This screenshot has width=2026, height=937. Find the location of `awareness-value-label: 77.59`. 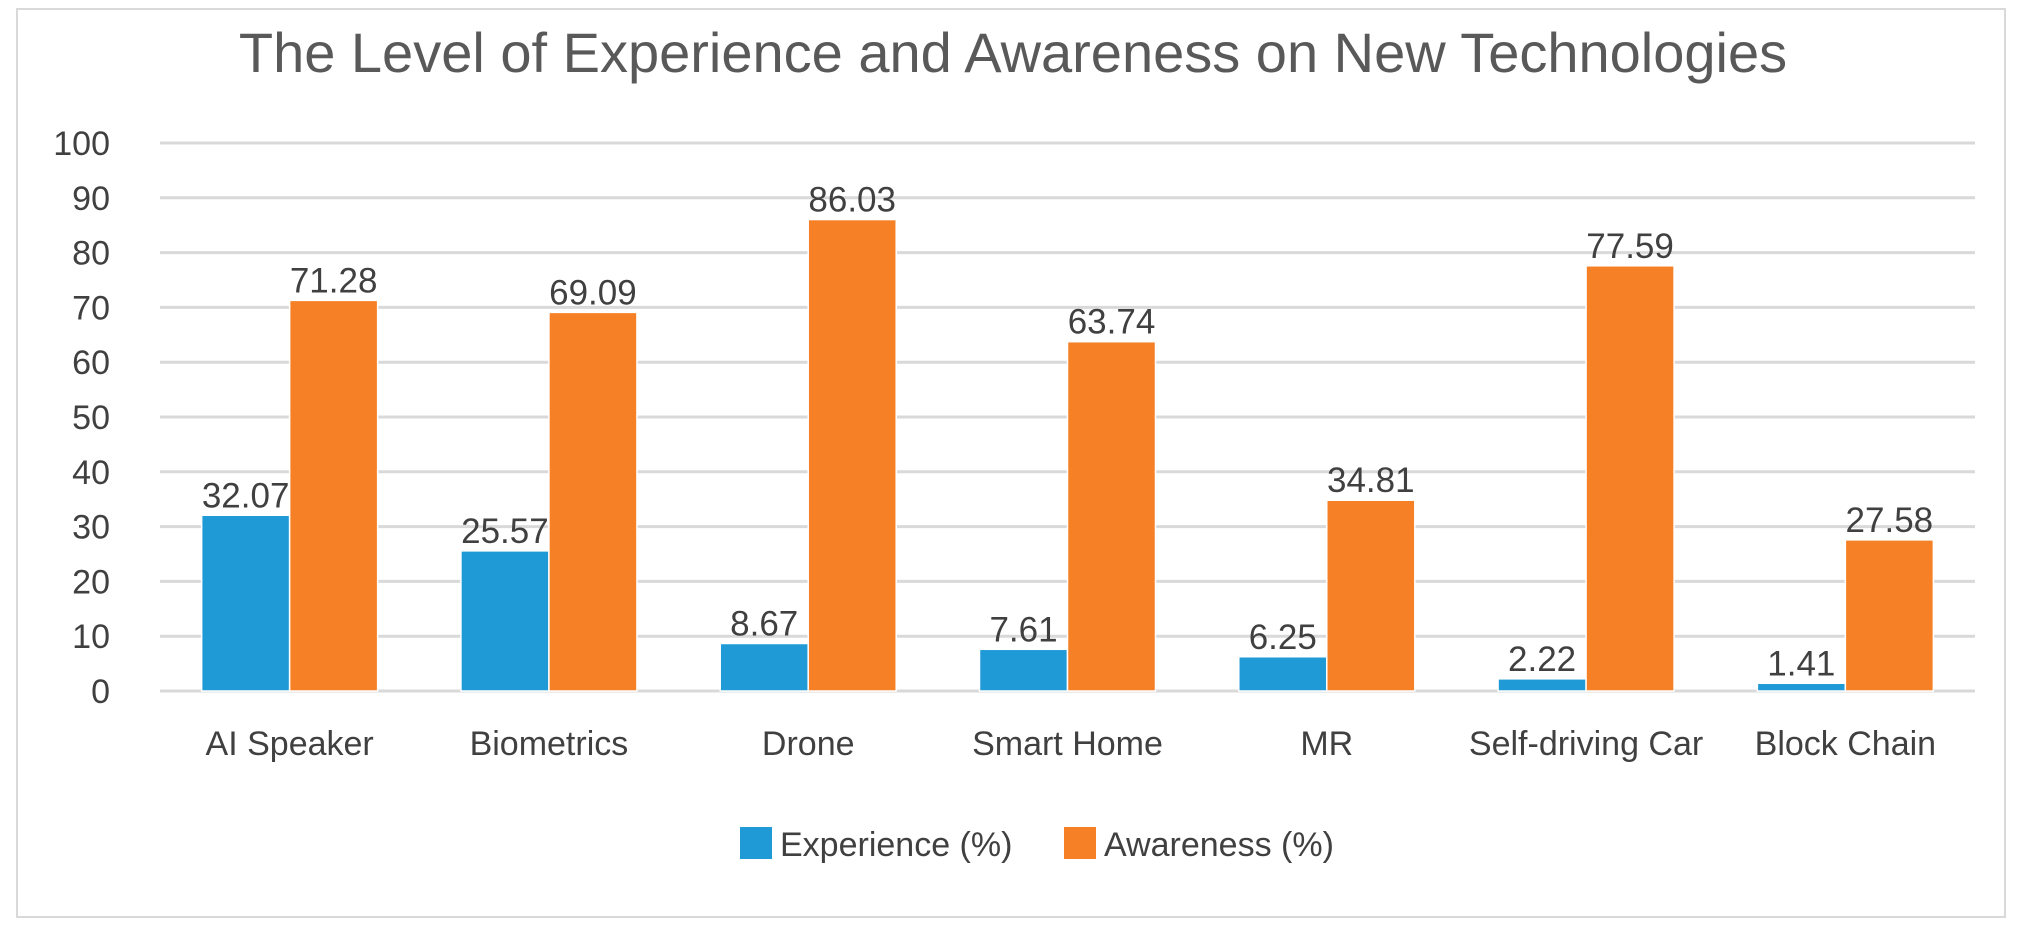

awareness-value-label: 77.59 is located at coordinates (1630, 246).